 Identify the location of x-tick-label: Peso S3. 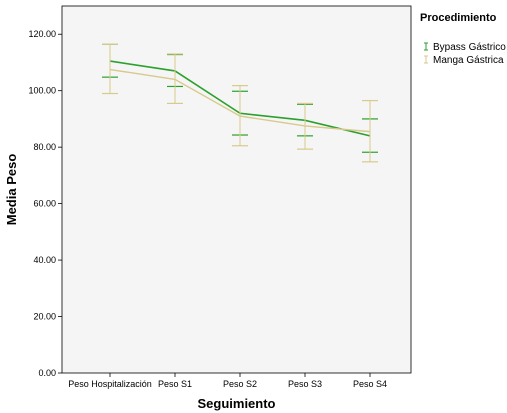
(305, 384).